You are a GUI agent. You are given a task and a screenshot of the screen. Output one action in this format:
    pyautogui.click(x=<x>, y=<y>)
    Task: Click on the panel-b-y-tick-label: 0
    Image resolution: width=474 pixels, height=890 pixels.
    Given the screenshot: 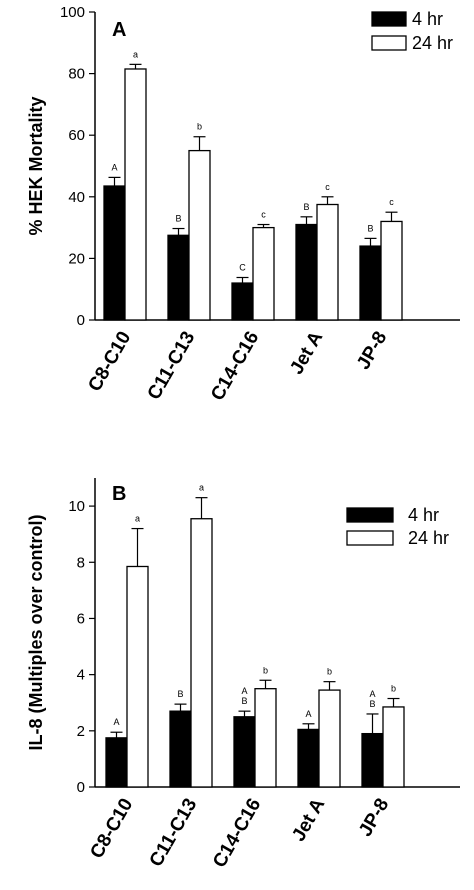 What is the action you would take?
    pyautogui.click(x=81, y=787)
    